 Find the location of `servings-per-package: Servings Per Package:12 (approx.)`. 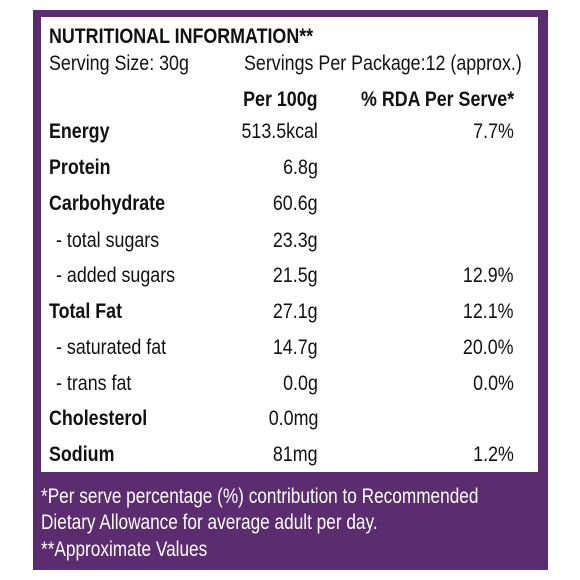

servings-per-package: Servings Per Package:12 (approx.) is located at coordinates (383, 63).